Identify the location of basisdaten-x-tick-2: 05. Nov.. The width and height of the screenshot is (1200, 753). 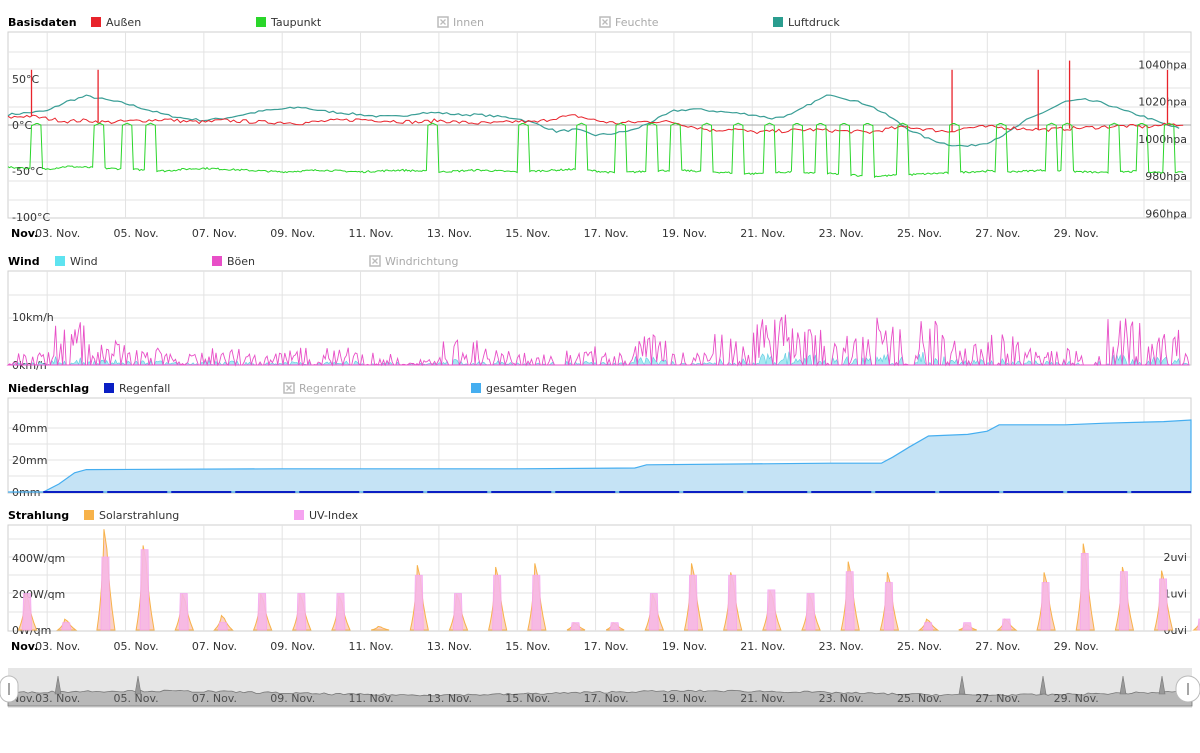
(136, 233).